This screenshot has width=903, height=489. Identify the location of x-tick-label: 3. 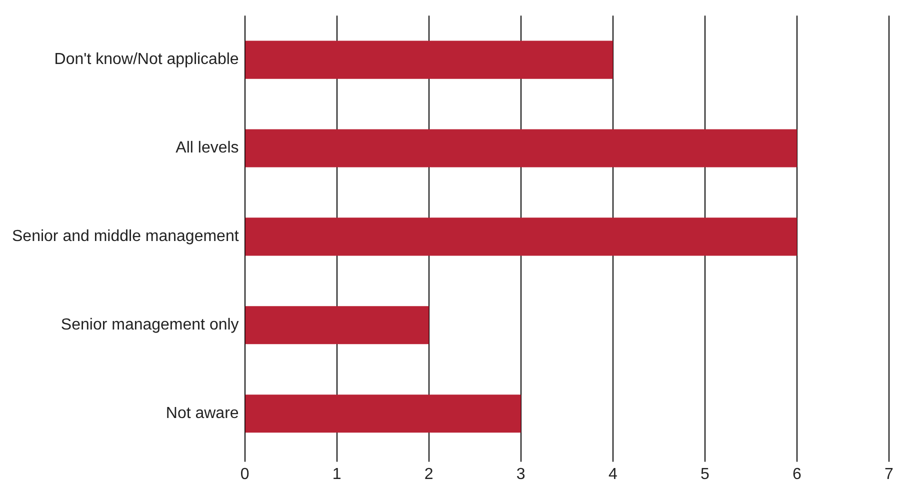
(521, 474).